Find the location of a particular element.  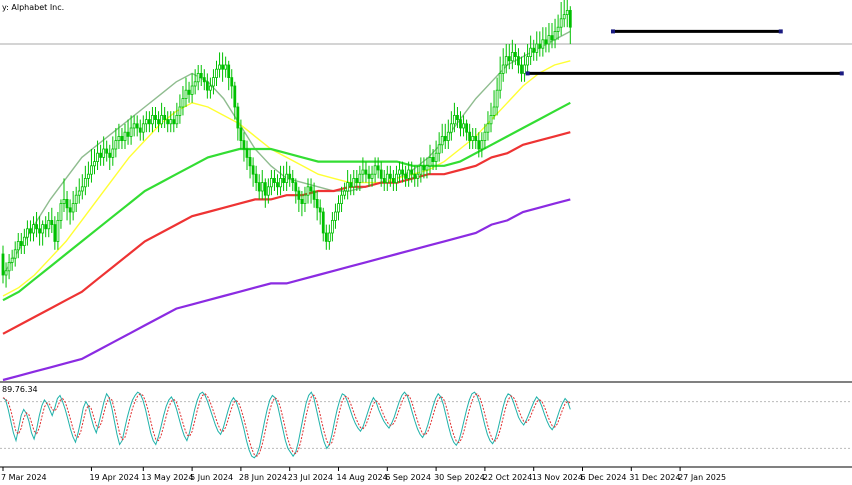

oscillator-main-line is located at coordinates (286, 425).